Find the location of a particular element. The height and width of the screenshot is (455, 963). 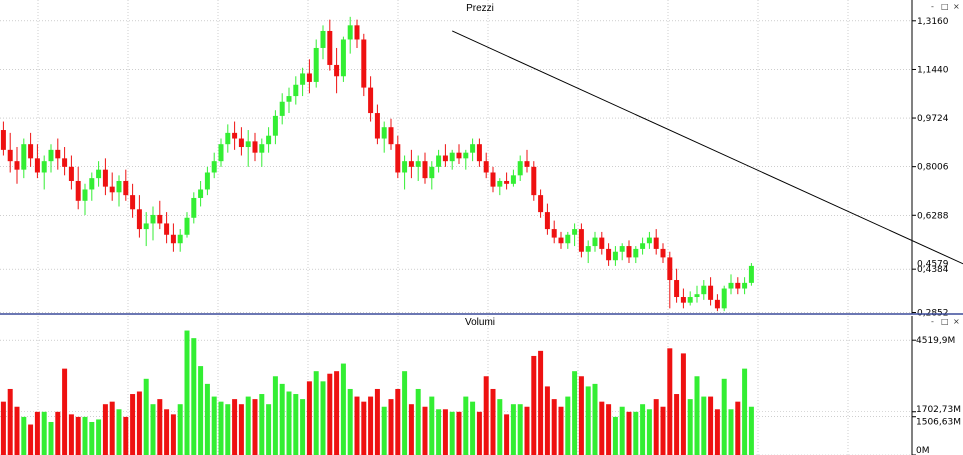

volume-maximize-button: □ is located at coordinates (945, 321).